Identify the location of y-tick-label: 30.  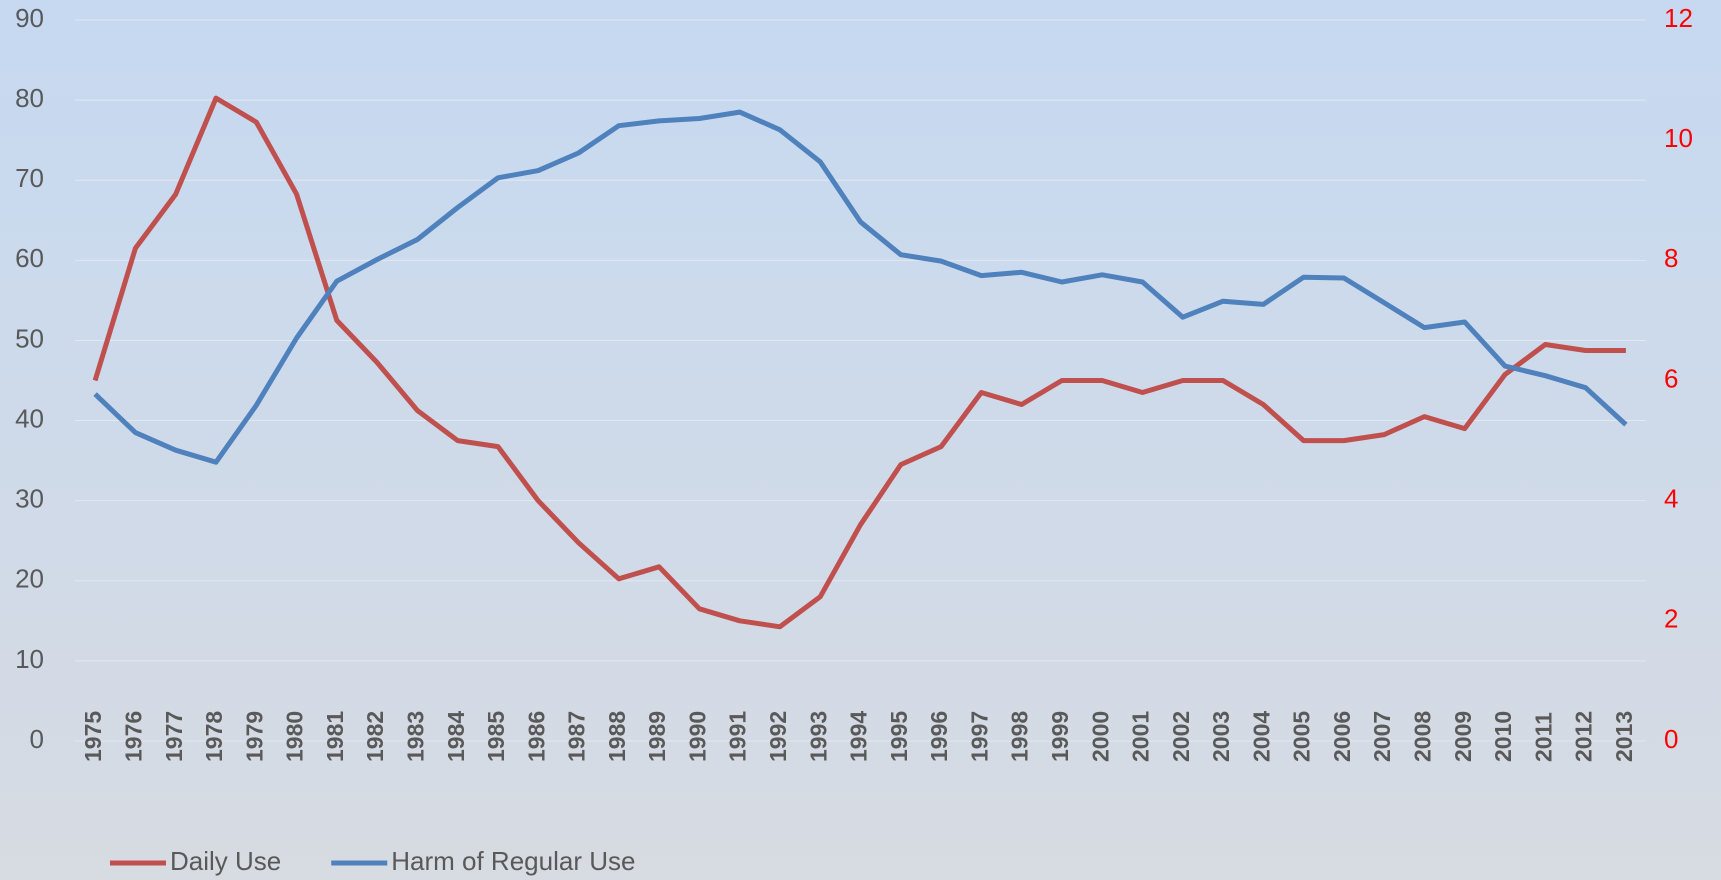
(29, 499).